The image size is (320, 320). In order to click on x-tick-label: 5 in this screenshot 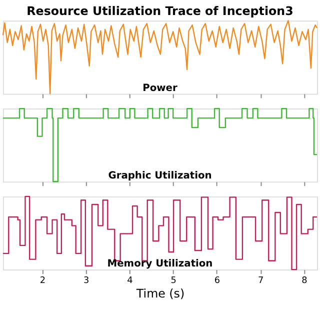, I will do `click(173, 281)`.